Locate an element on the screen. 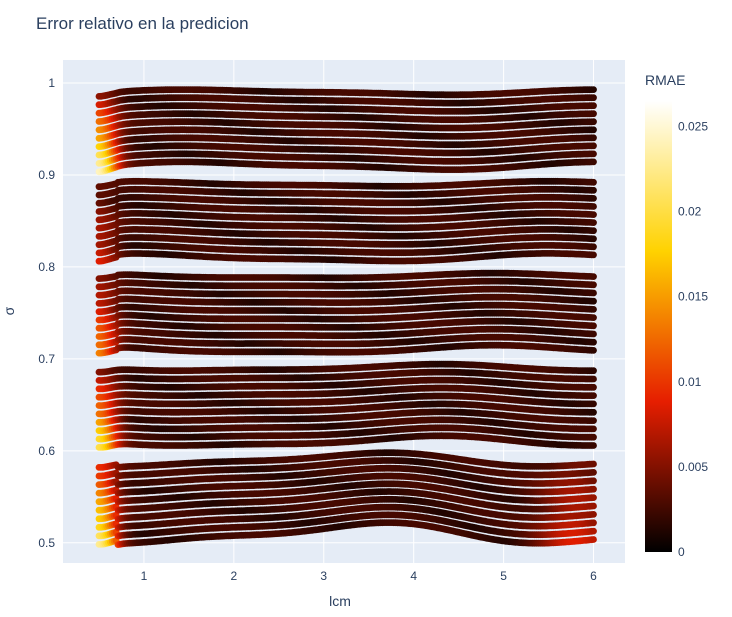 This screenshot has width=732, height=617. chart-title: Error relativo en la predicion is located at coordinates (142, 23).